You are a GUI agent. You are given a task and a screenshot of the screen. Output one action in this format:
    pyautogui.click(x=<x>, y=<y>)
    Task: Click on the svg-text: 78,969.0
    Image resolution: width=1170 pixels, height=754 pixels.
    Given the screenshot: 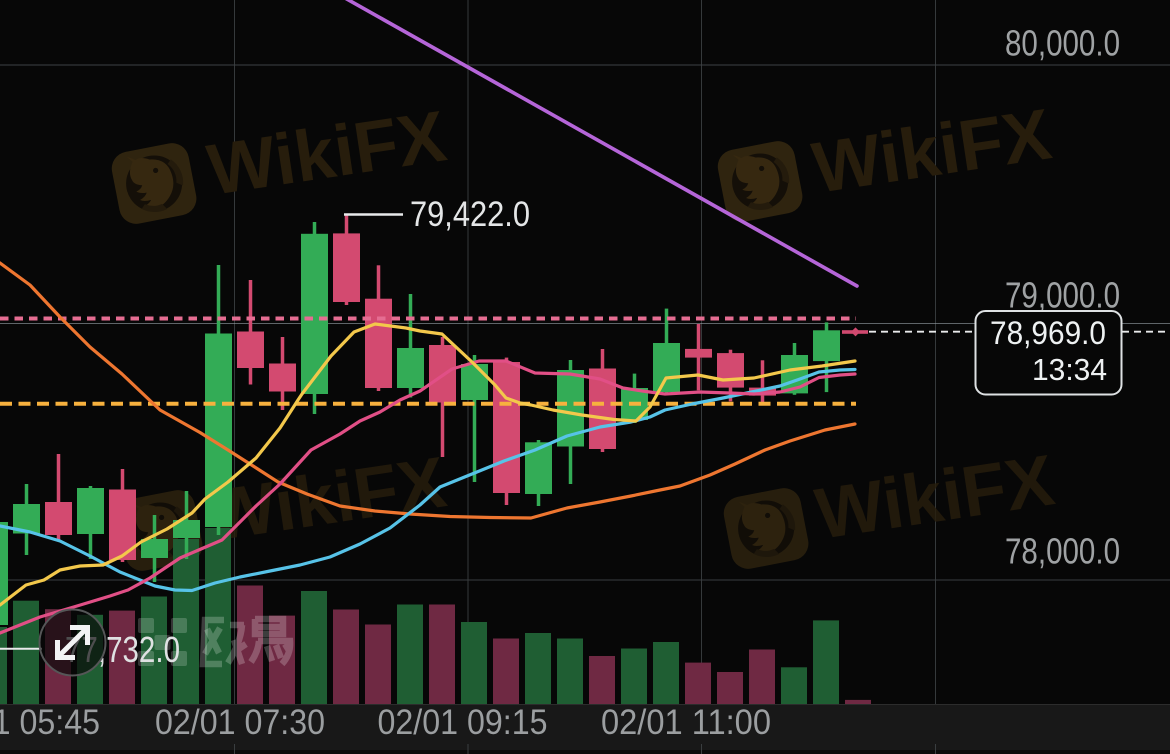 What is the action you would take?
    pyautogui.click(x=1048, y=333)
    